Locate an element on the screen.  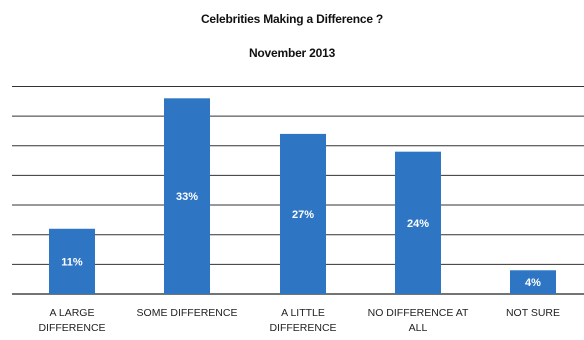
chart-subtitle: November 2013 is located at coordinates (292, 53).